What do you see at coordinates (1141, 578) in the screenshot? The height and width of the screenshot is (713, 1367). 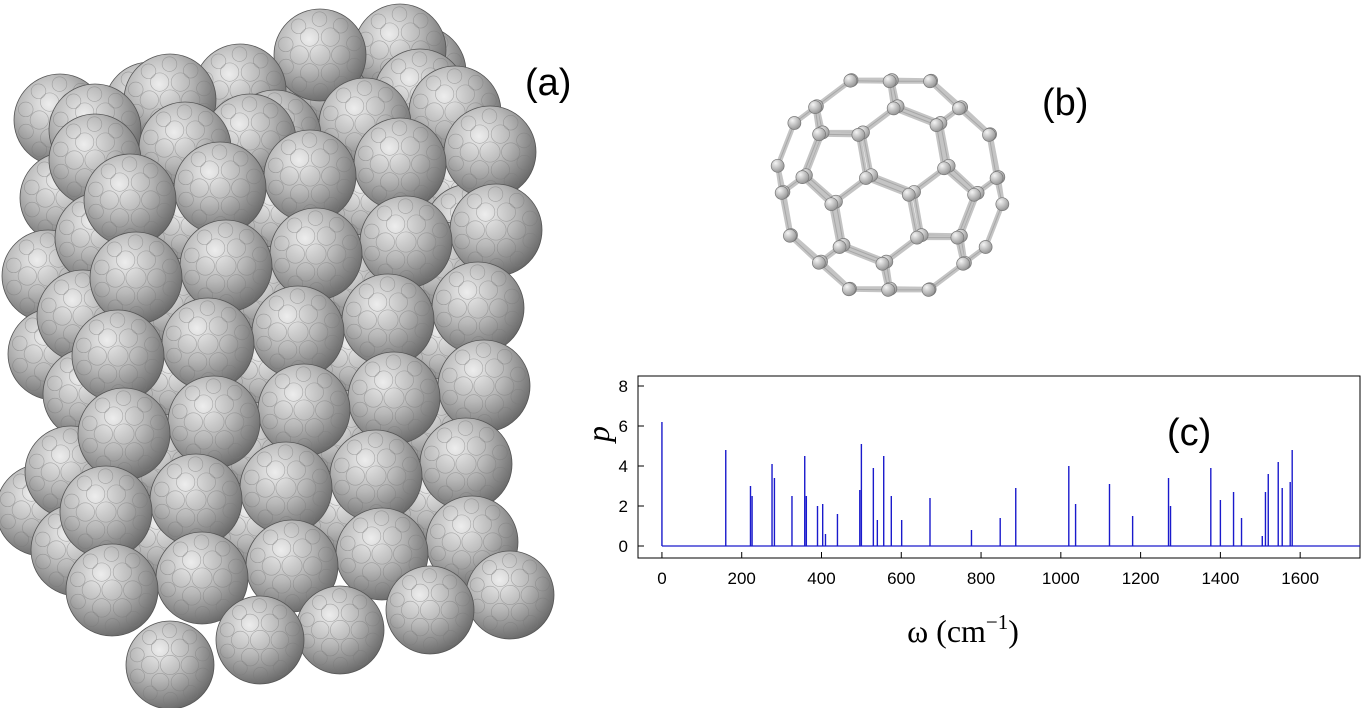 I see `x-tick-label: 1200` at bounding box center [1141, 578].